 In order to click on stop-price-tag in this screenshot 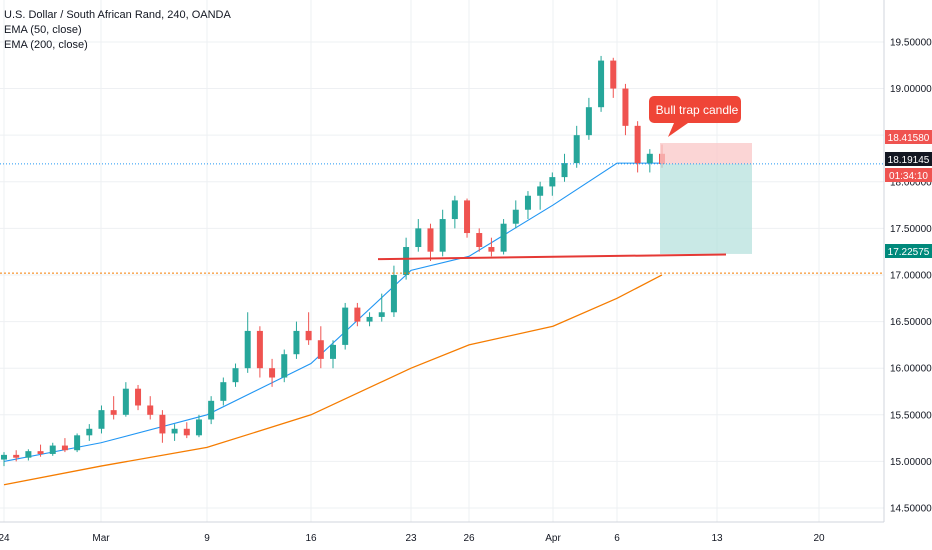, I will do `click(908, 137)`.